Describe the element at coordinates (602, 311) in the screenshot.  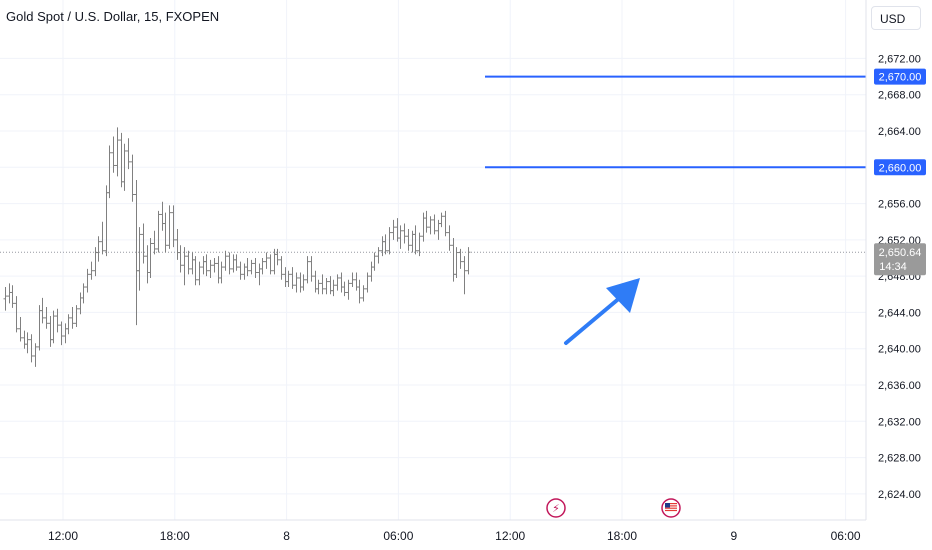
I see `trend-arrow-drawing` at that location.